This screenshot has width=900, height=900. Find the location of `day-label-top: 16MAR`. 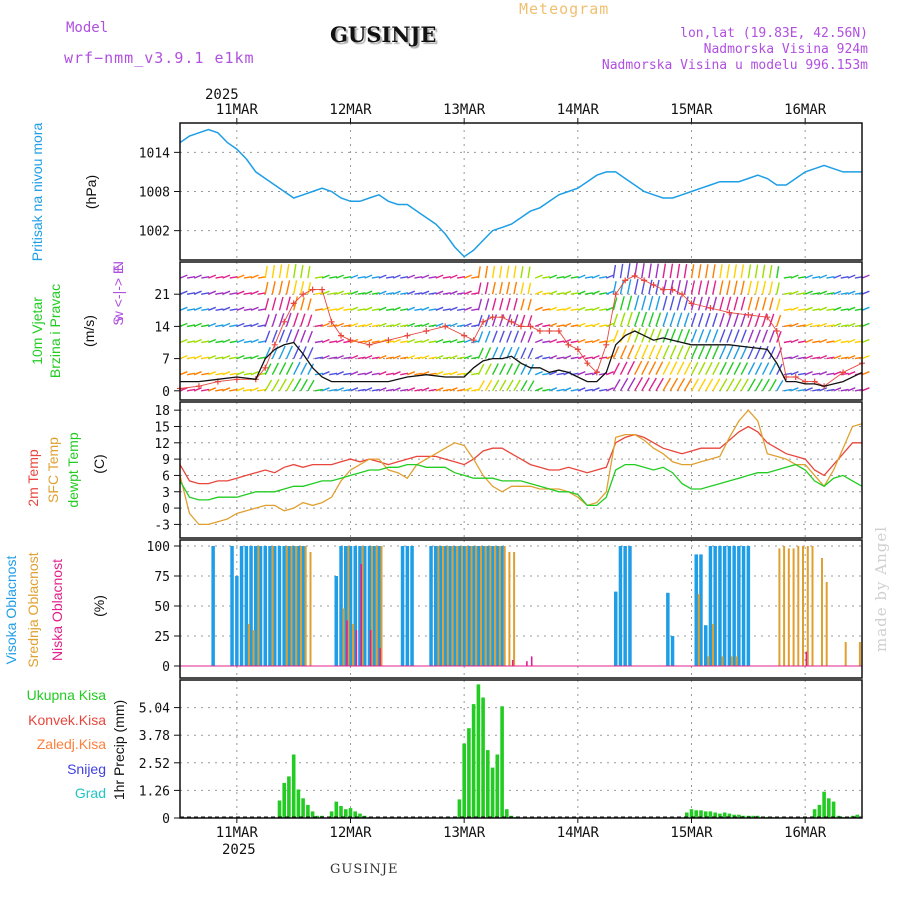

day-label-top: 16MAR is located at coordinates (805, 110).